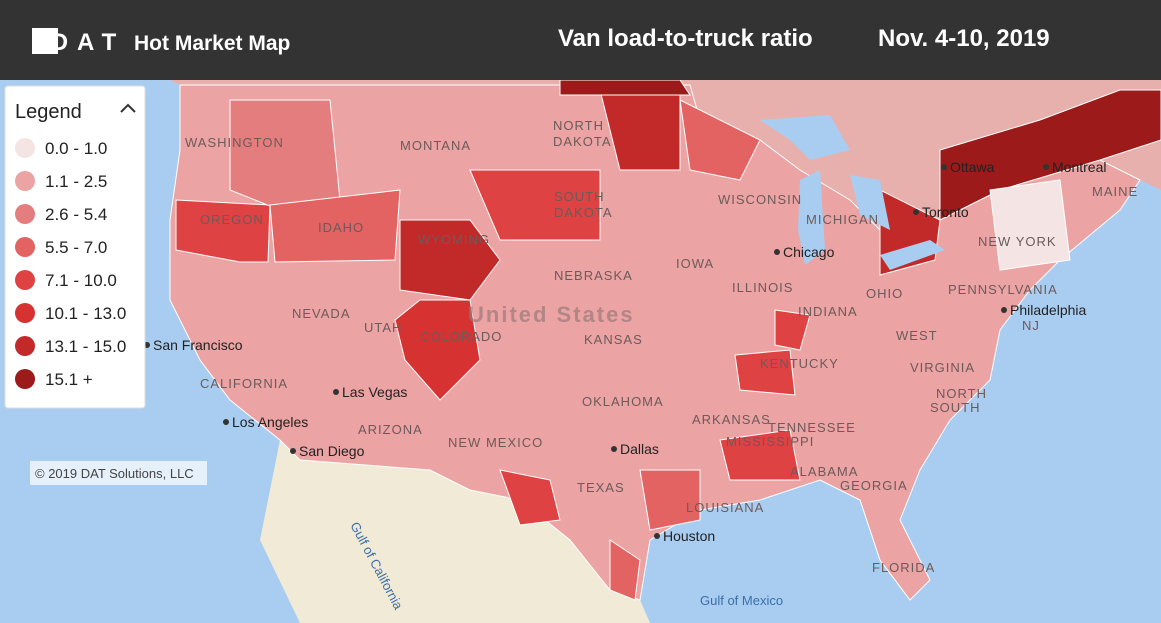 This screenshot has width=1161, height=623. What do you see at coordinates (731, 419) in the screenshot?
I see `state-label: ARKANSAS` at bounding box center [731, 419].